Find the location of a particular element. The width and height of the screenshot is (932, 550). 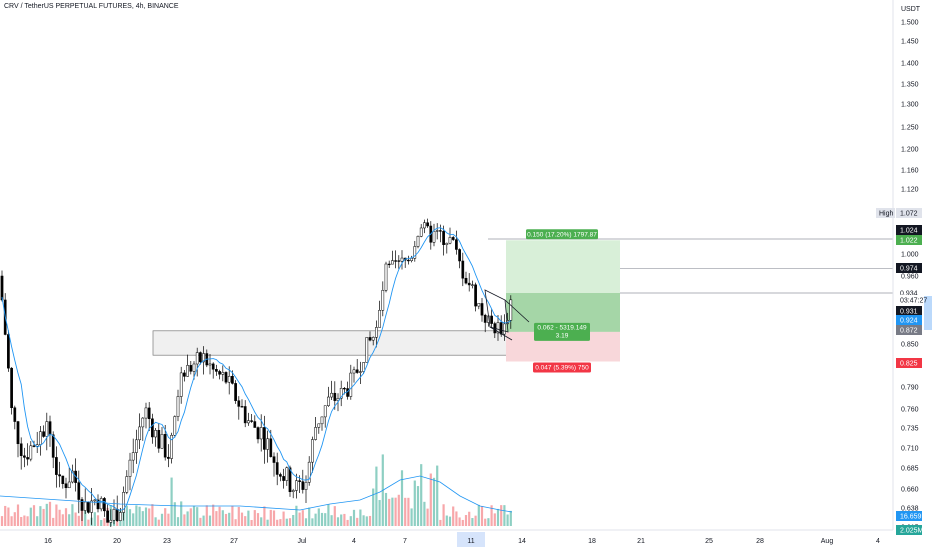

price-tag-label: 0.974 is located at coordinates (909, 269).